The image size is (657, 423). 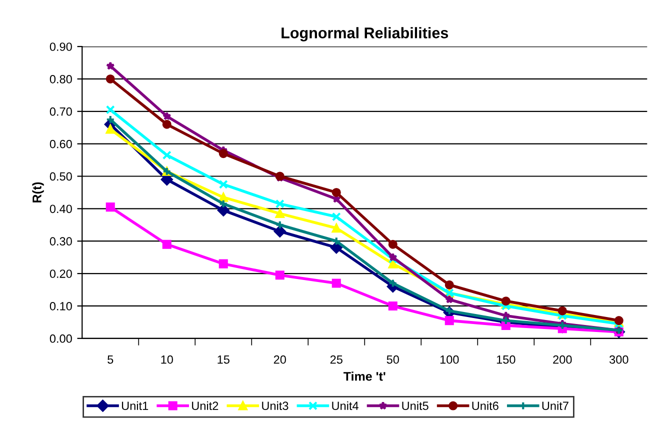 I want to click on x-tick-label: 25, so click(x=336, y=359).